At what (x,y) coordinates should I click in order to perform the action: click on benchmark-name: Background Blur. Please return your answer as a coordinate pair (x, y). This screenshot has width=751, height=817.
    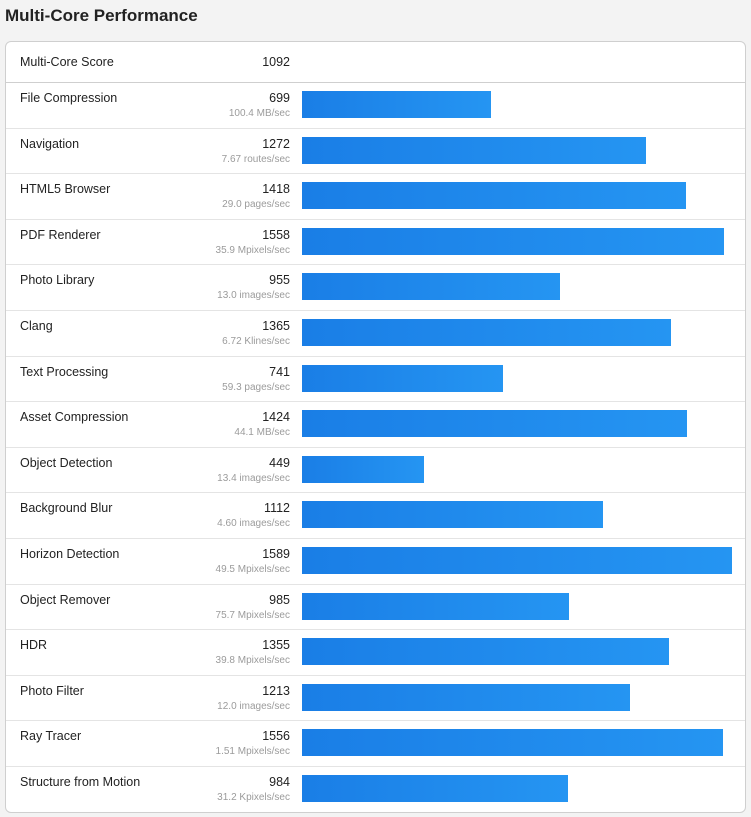
    Looking at the image, I should click on (66, 508).